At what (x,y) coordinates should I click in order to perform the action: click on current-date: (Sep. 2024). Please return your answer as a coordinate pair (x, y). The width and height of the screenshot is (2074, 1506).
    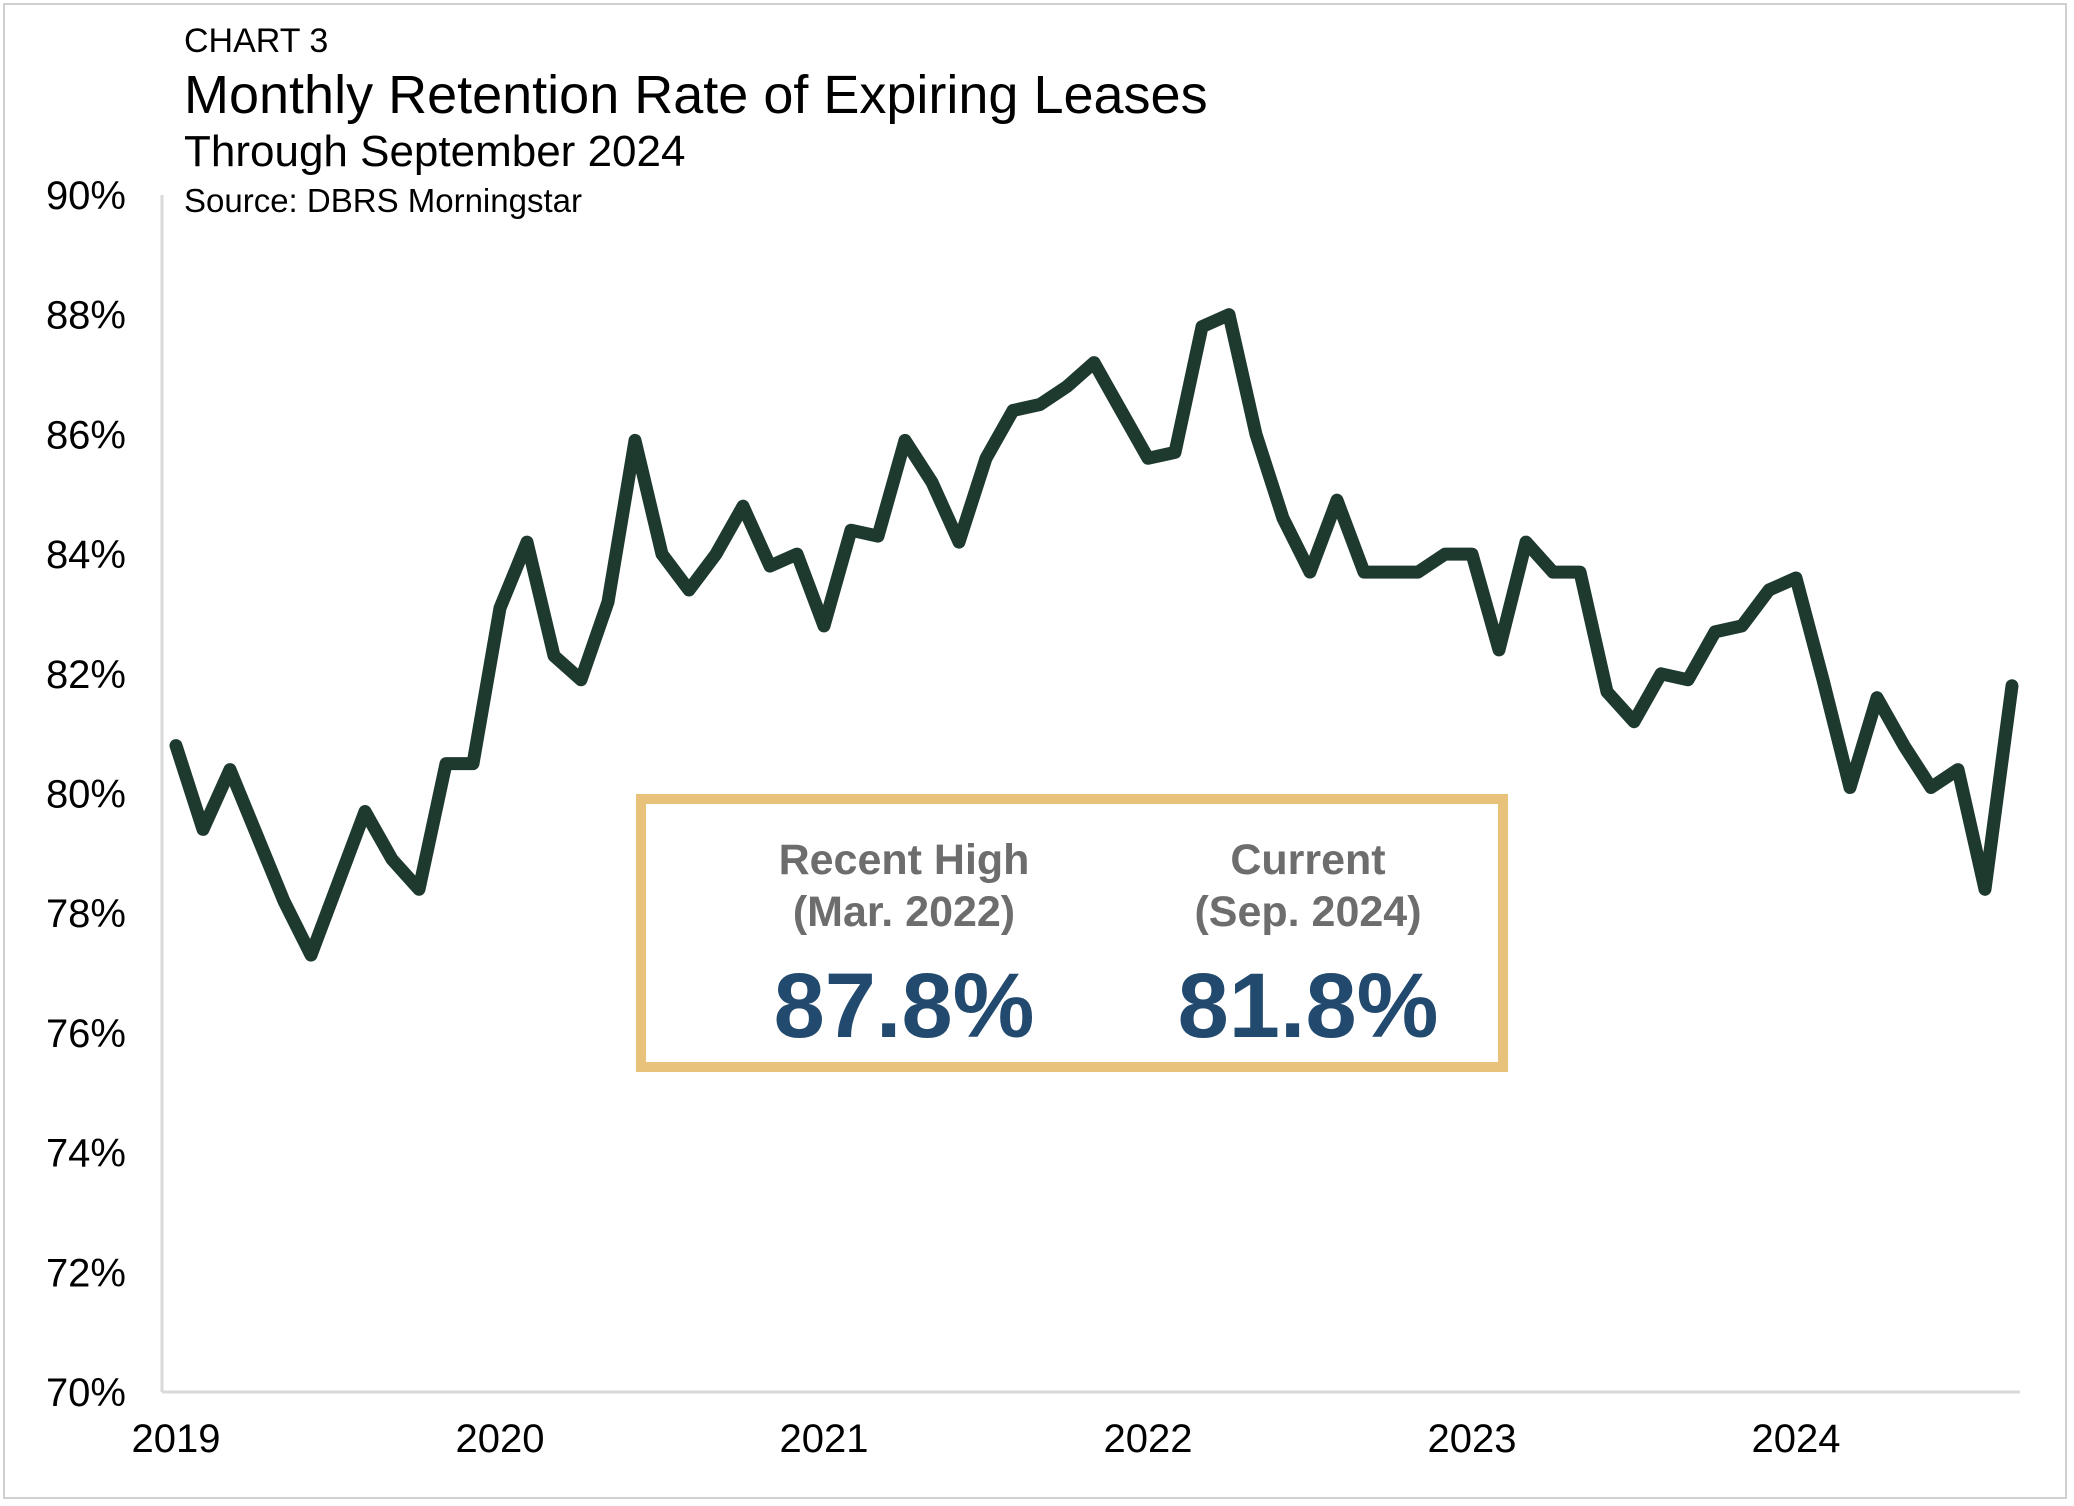
    Looking at the image, I should click on (1308, 912).